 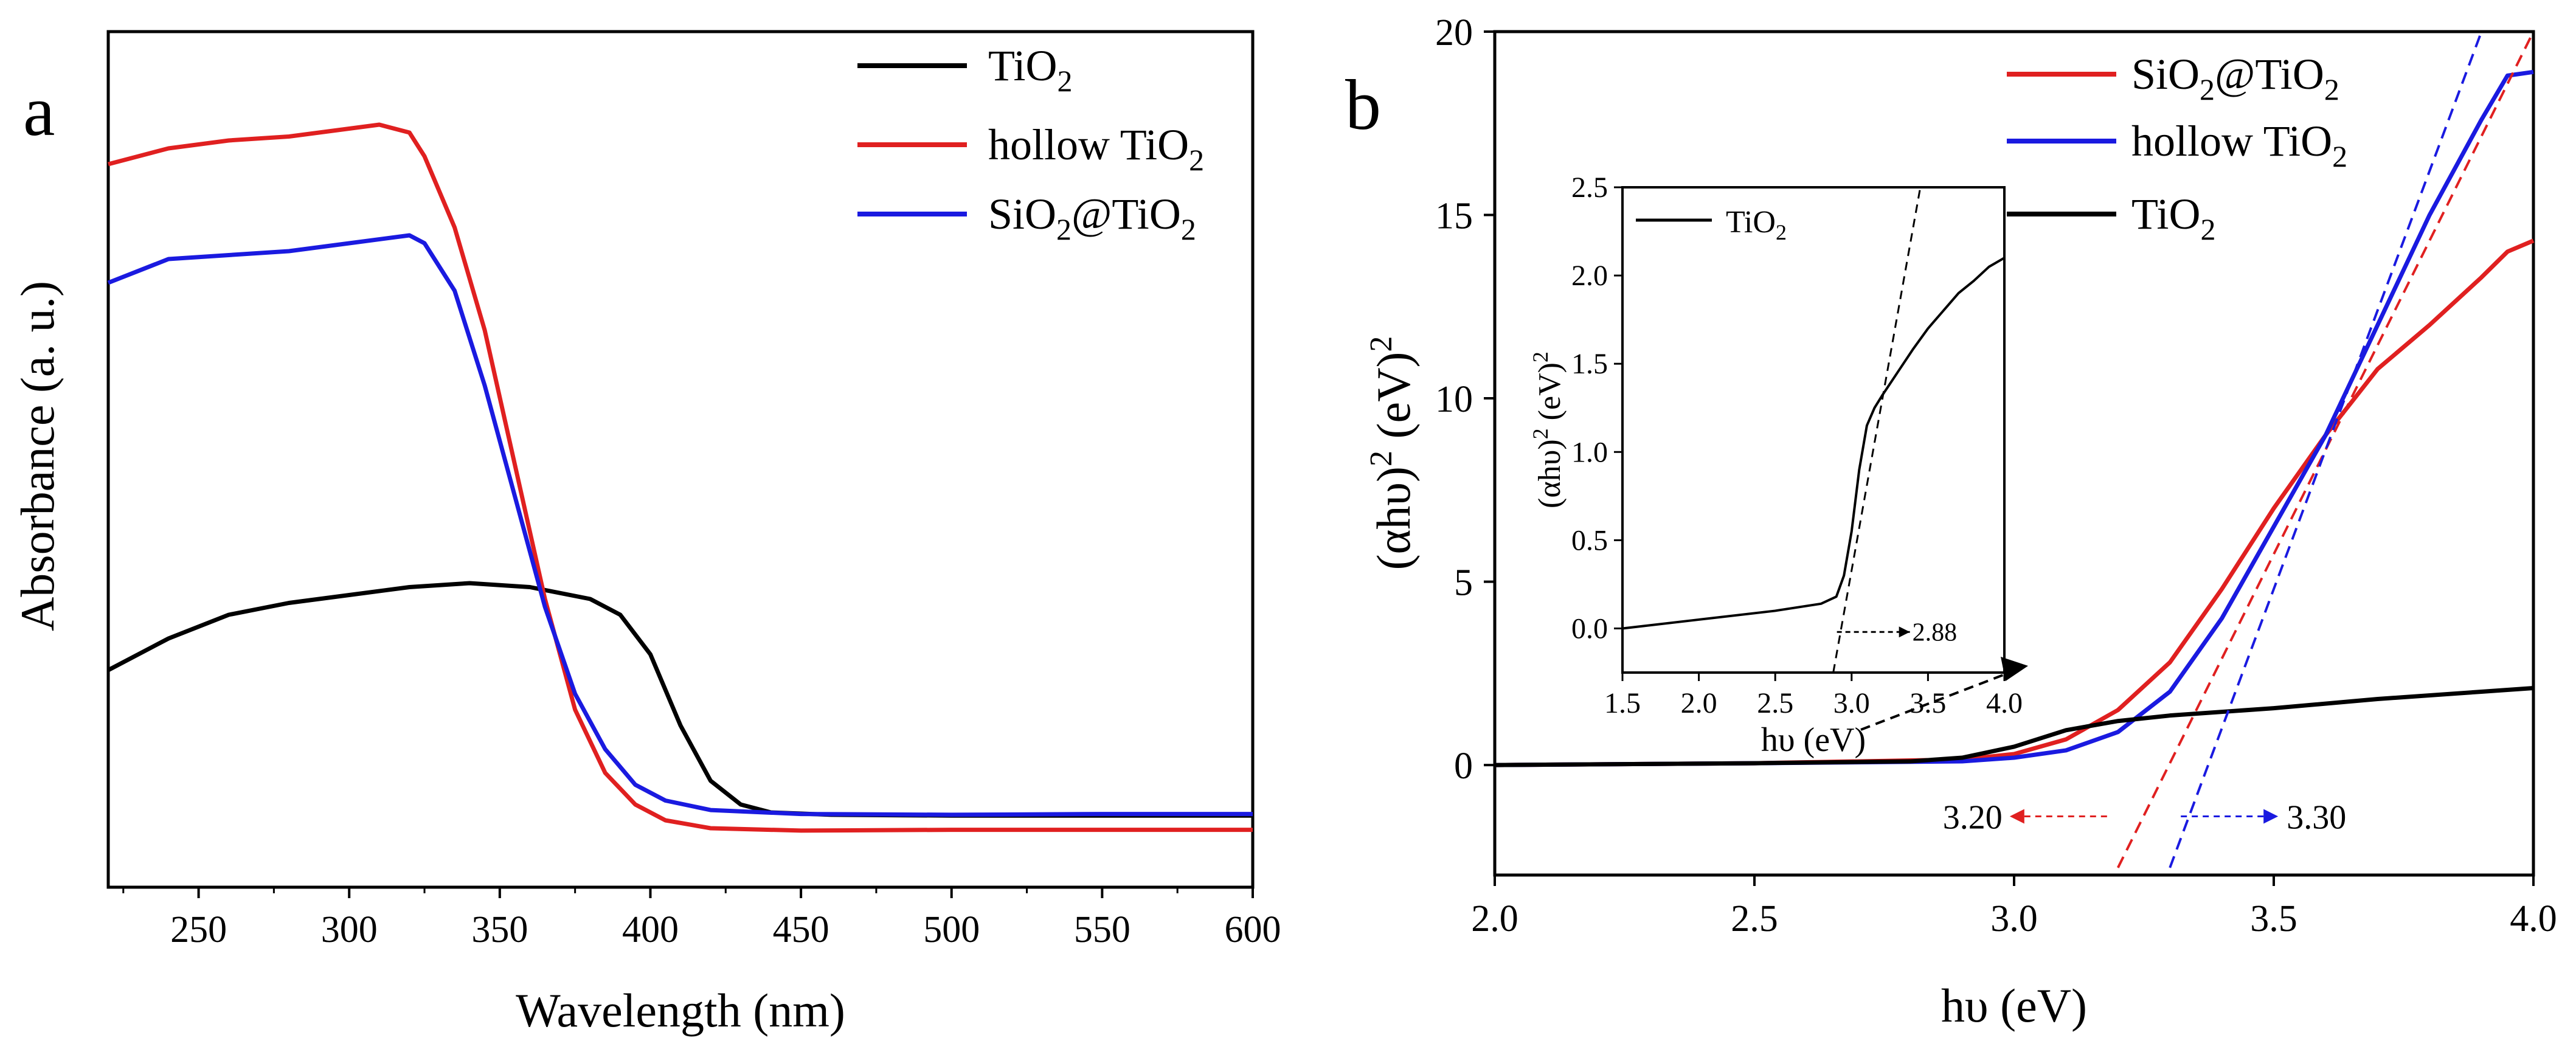 I want to click on panel-b-x-tick-label: 2.0, so click(x=1494, y=919).